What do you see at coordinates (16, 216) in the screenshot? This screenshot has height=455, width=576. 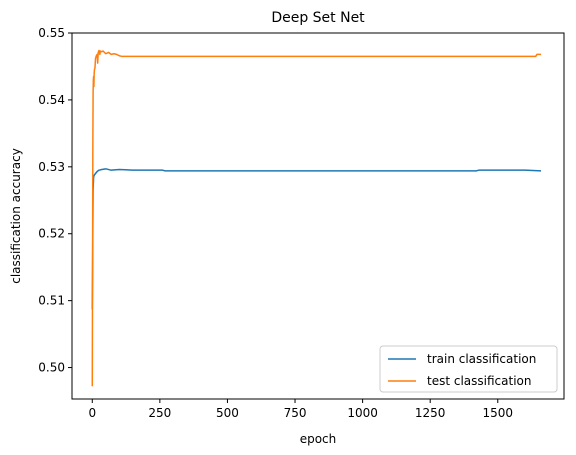 I see `y-axis-label: classification accuracy` at bounding box center [16, 216].